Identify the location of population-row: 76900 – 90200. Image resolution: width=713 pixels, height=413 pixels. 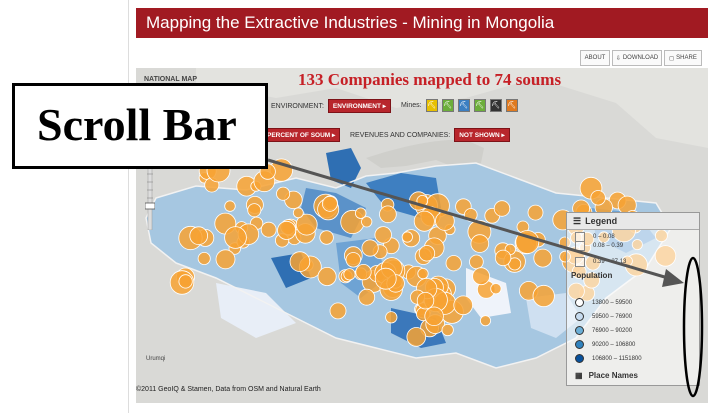
(603, 330).